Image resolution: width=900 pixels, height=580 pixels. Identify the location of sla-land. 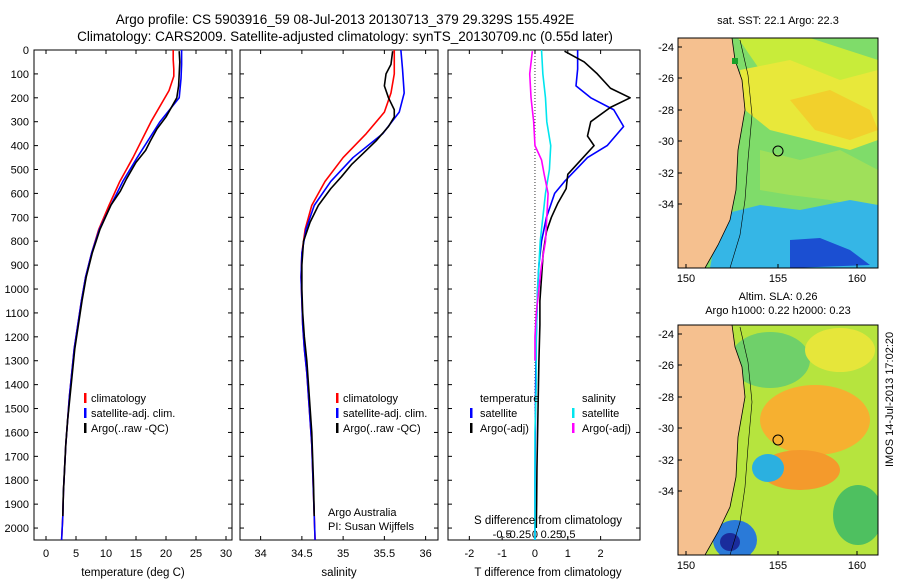
(711, 440).